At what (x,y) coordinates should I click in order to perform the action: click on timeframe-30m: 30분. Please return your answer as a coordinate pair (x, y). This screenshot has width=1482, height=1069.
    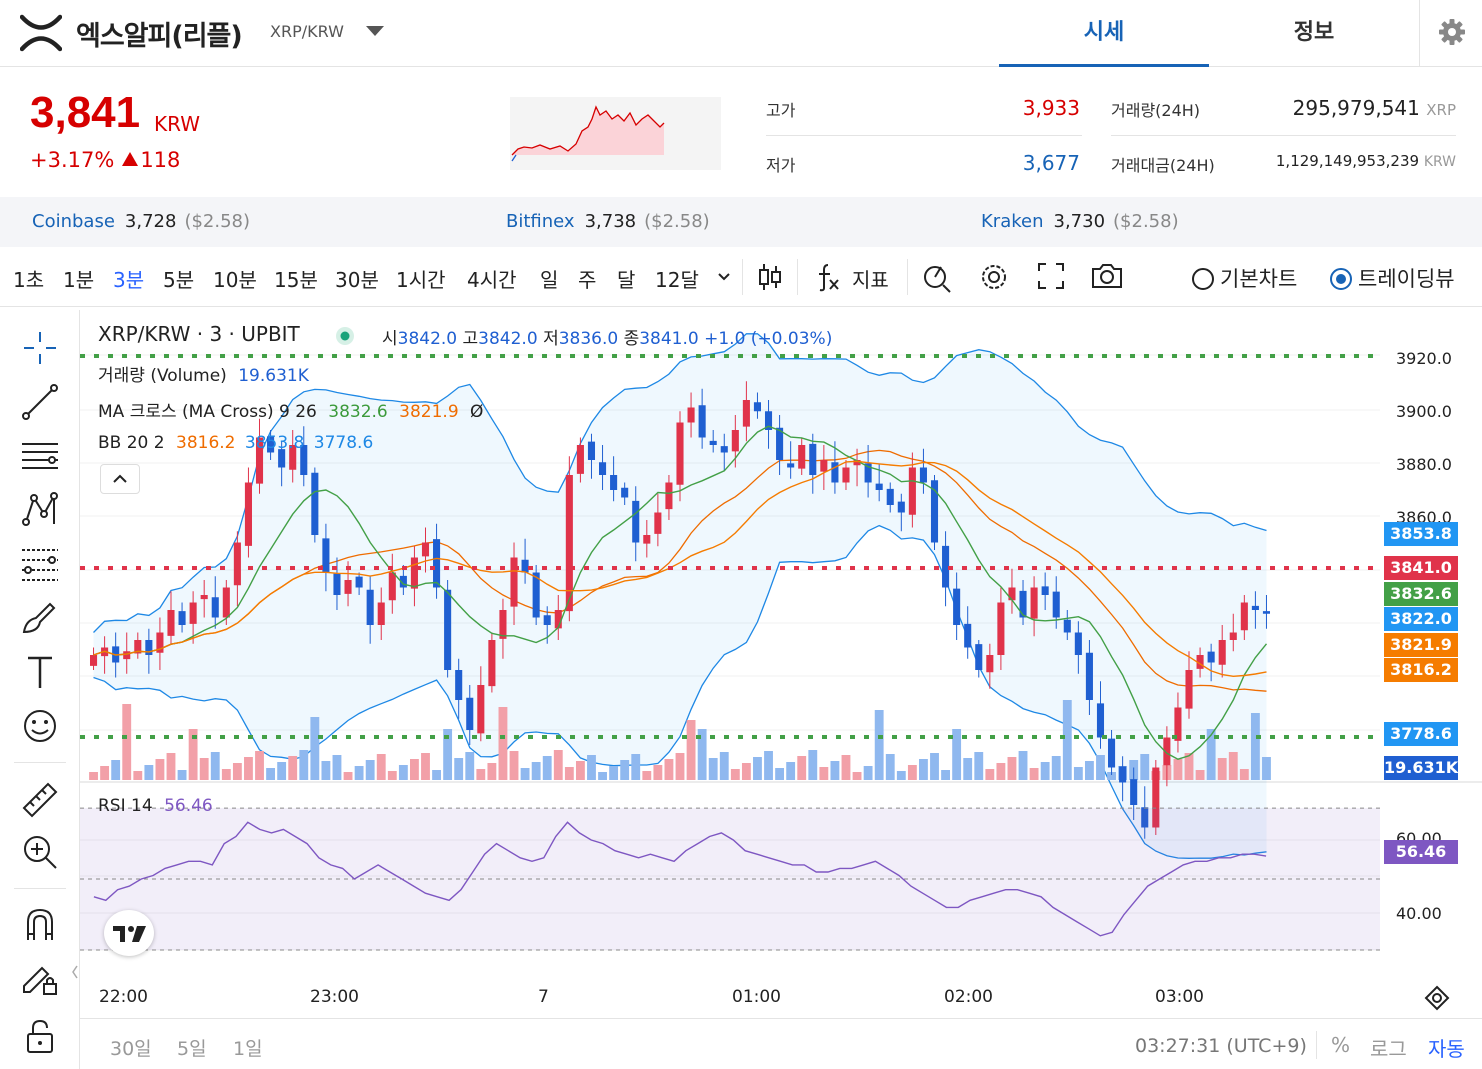
    Looking at the image, I should click on (357, 280).